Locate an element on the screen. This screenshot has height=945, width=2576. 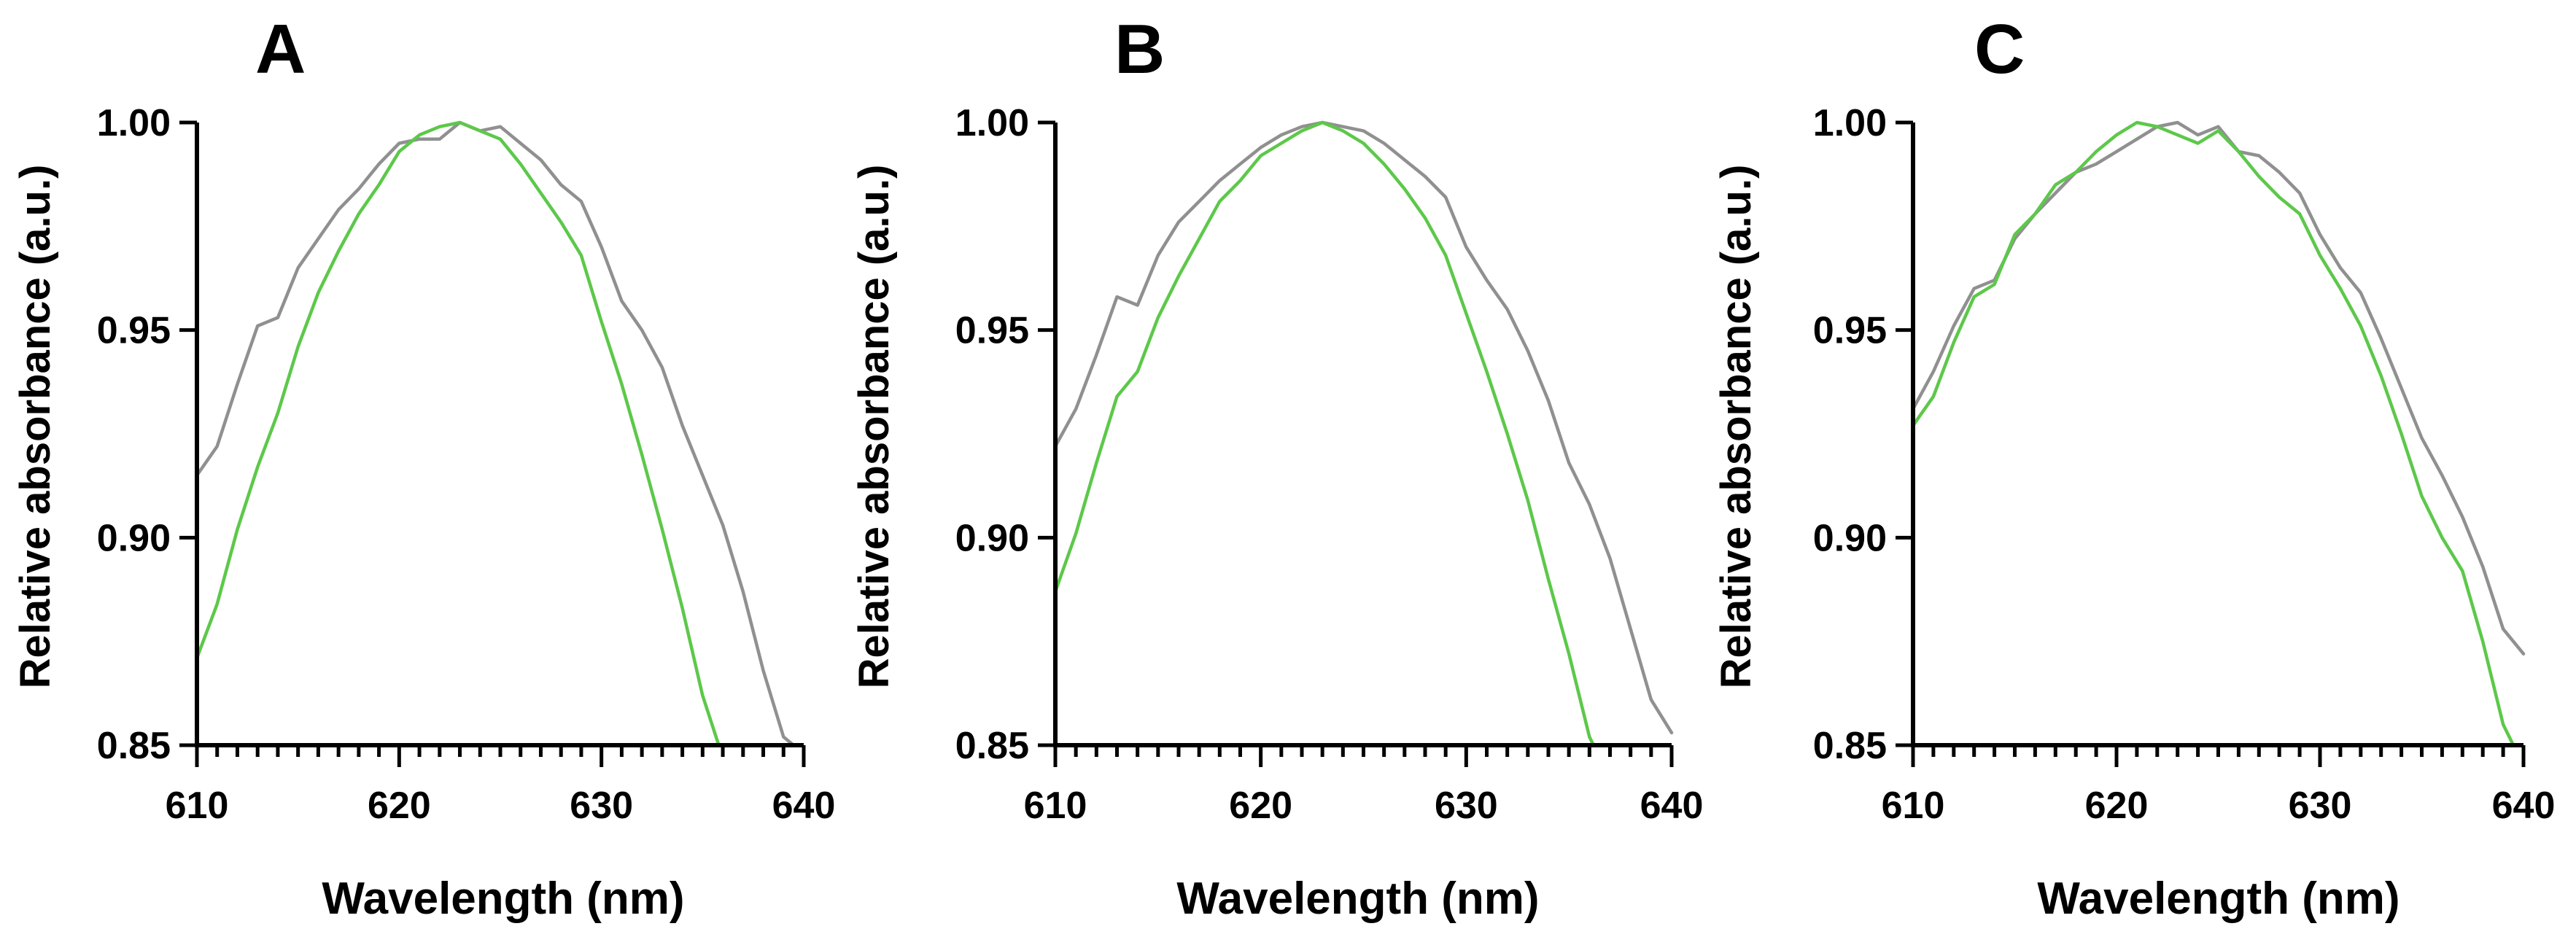
panel-b-y-axis-label: Relative absorbance (a.u.) is located at coordinates (874, 427).